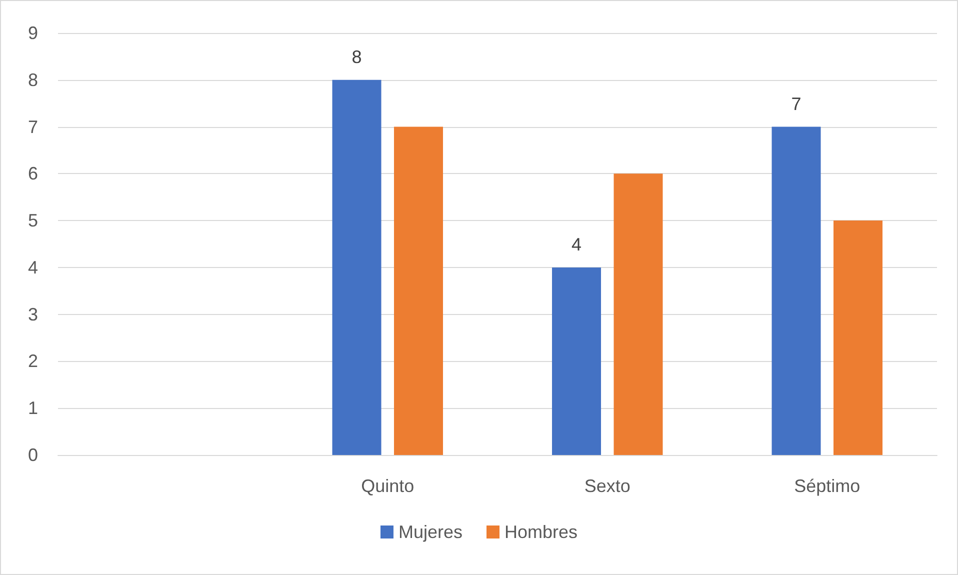 The image size is (958, 575). I want to click on x-tick-label: Séptimo, so click(827, 486).